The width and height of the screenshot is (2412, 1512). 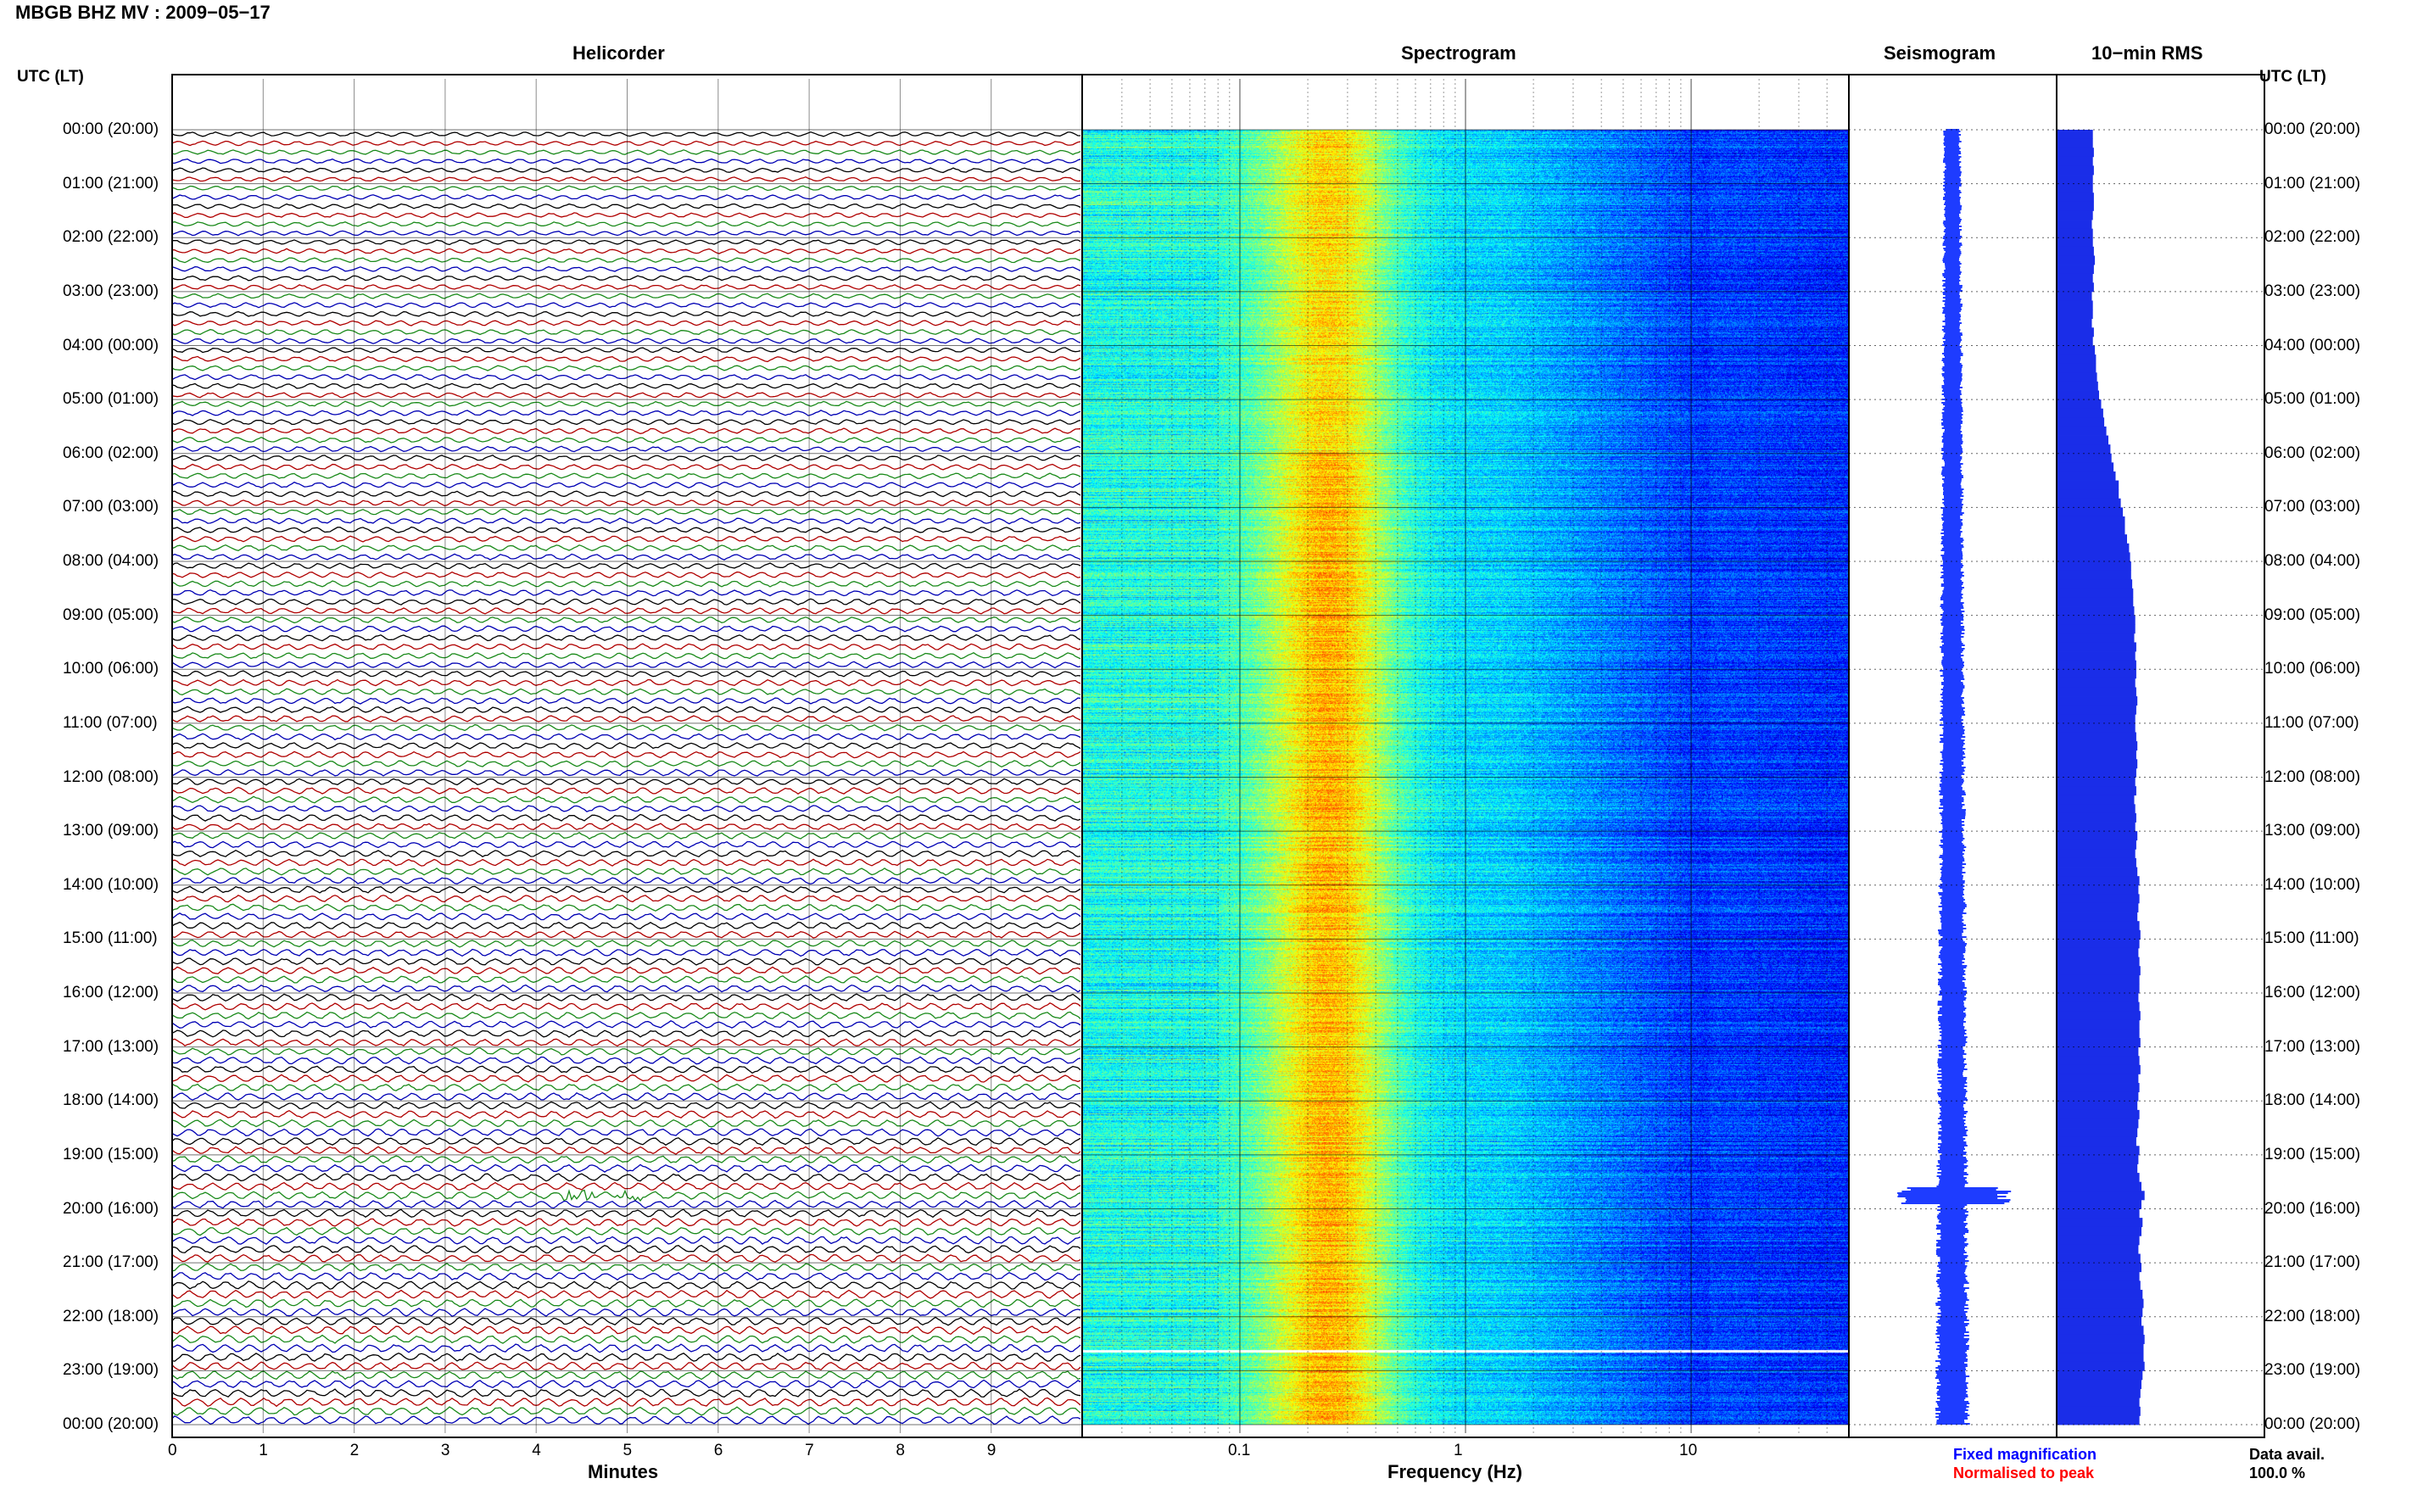 I want to click on time-label-left: 17:00 (13:00), so click(x=111, y=1046).